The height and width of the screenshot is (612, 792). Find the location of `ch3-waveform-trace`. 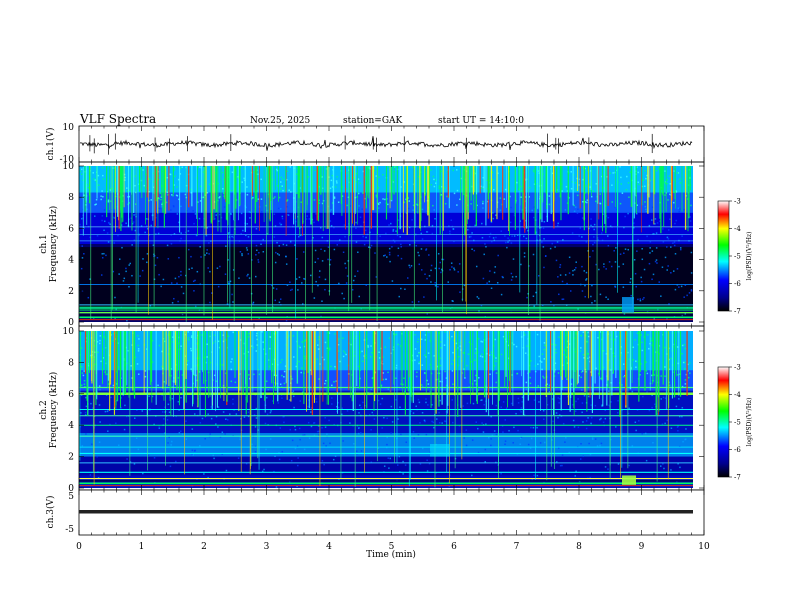

ch3-waveform-trace is located at coordinates (386, 512).